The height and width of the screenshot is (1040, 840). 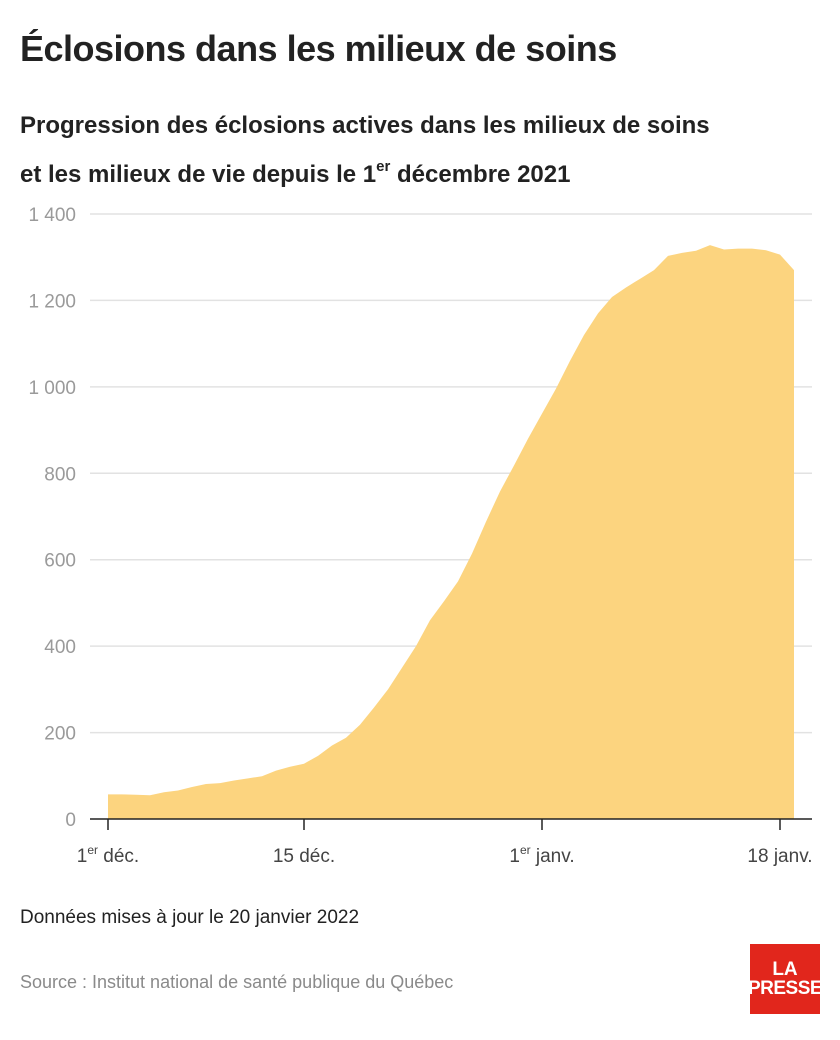 I want to click on x-tick-label: 1er janv., so click(x=541, y=855).